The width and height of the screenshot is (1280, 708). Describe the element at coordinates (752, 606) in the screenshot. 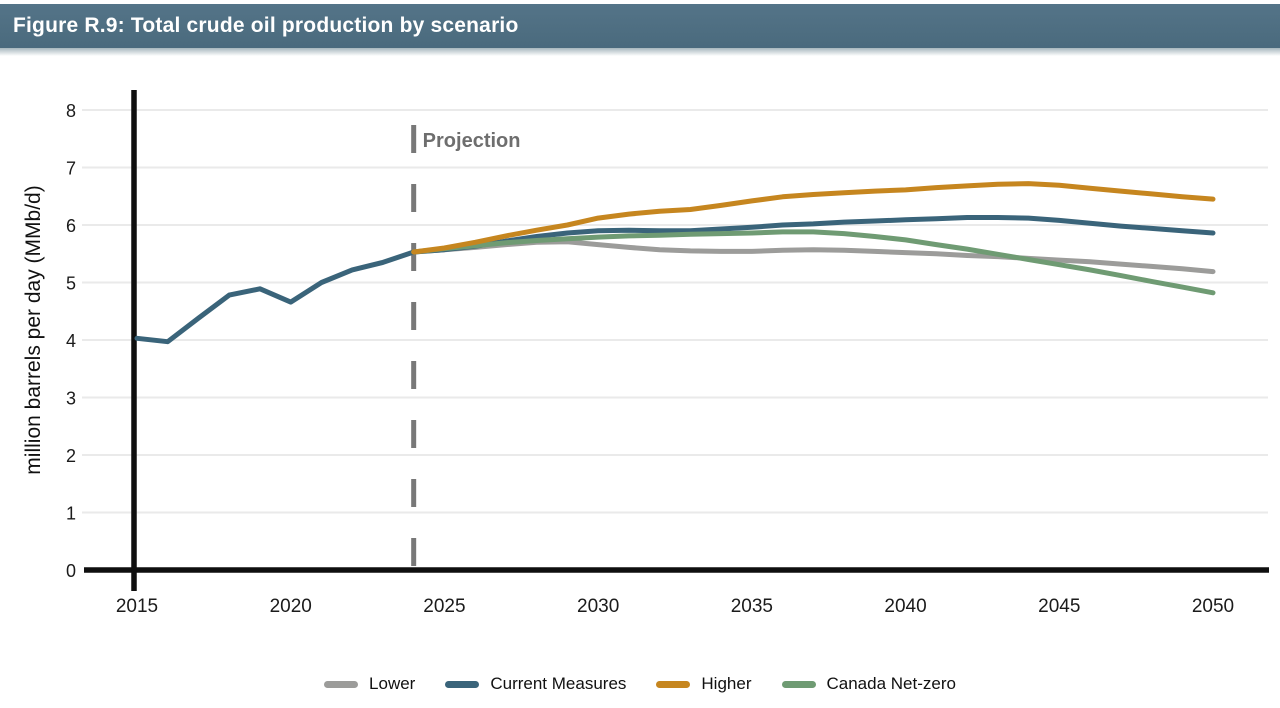

I see `x-tick-label-2035: 2035` at that location.